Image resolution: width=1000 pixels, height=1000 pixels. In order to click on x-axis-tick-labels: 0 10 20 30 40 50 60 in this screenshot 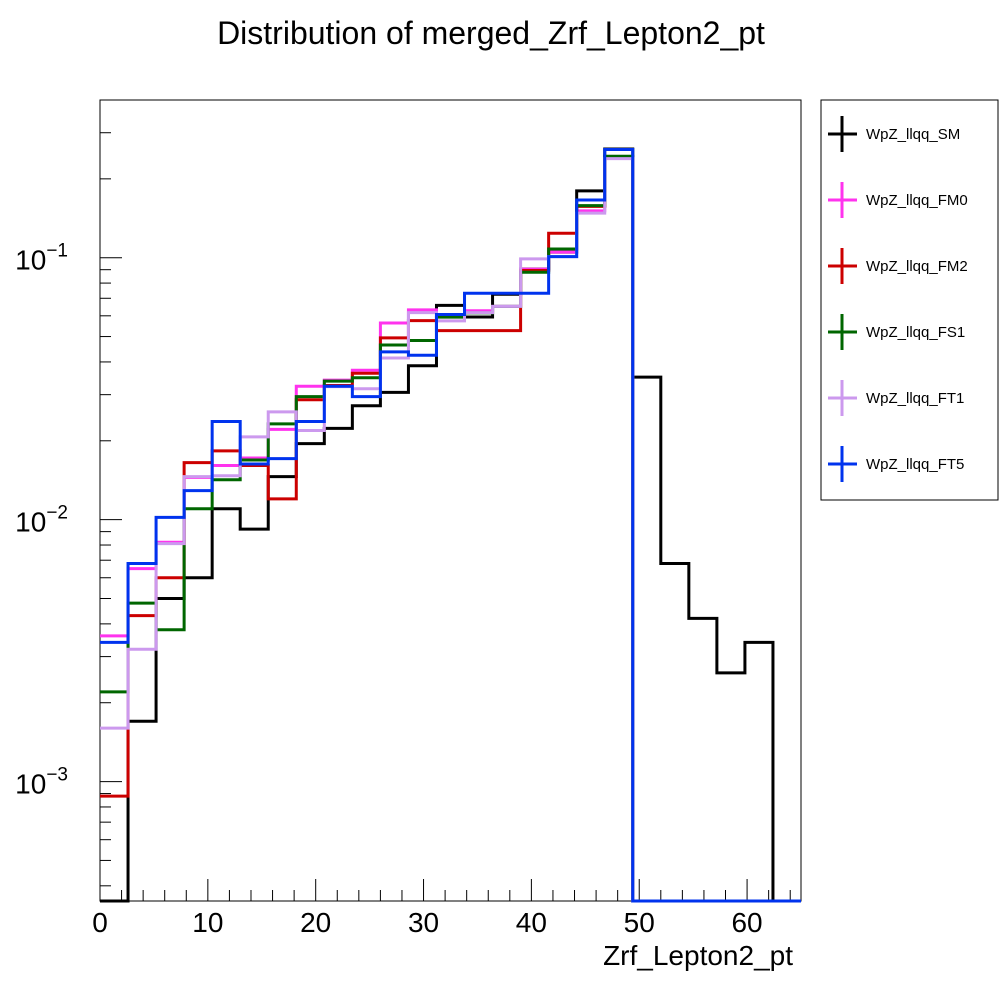, I will do `click(427, 922)`.